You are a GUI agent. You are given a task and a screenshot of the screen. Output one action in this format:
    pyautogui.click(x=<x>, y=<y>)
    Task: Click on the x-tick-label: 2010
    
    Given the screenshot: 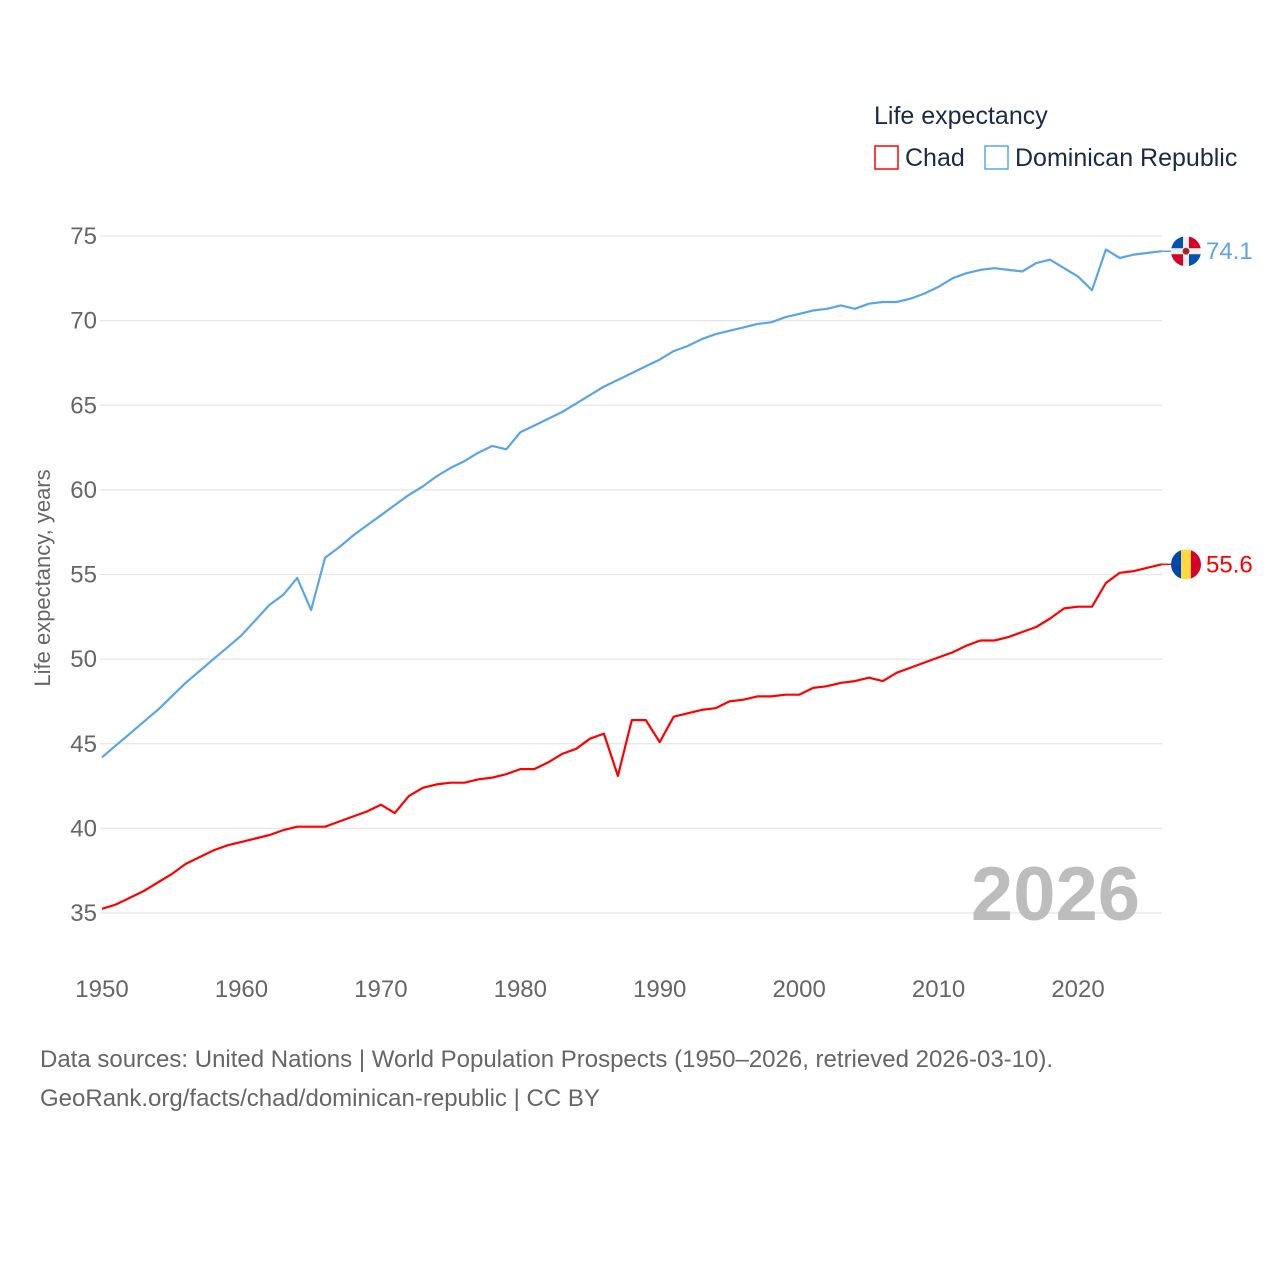 What is the action you would take?
    pyautogui.click(x=938, y=989)
    